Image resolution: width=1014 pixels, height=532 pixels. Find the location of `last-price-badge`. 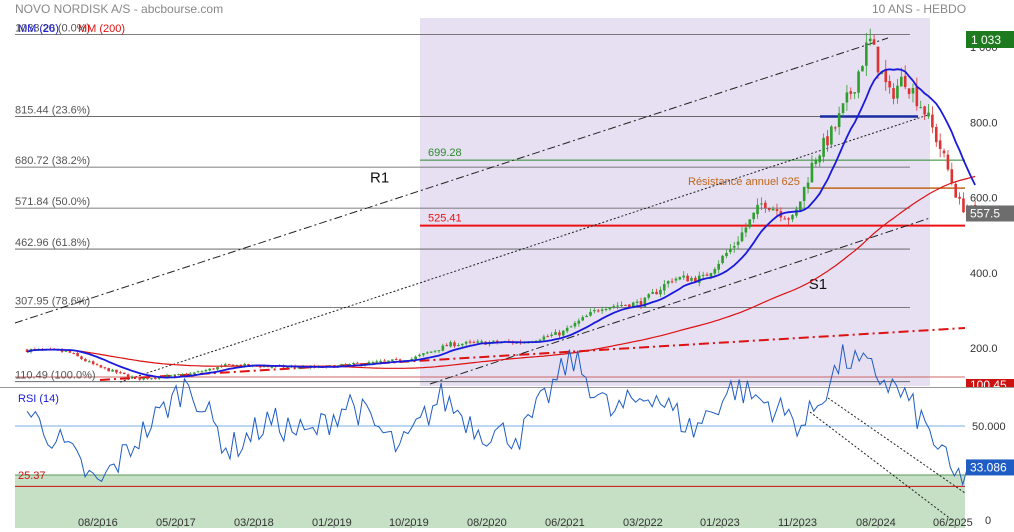

last-price-badge is located at coordinates (990, 213).